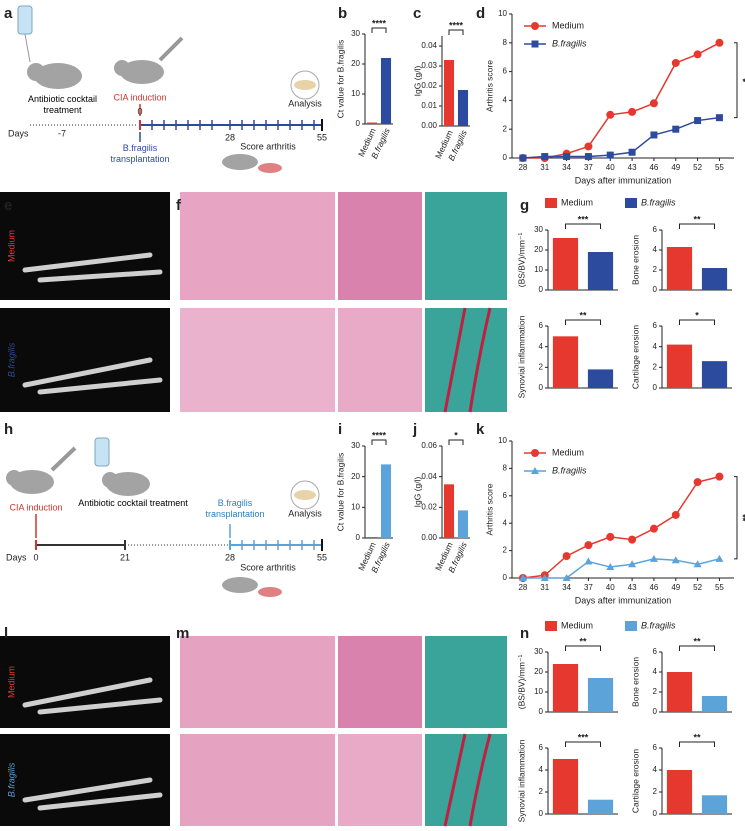 The height and width of the screenshot is (831, 745). What do you see at coordinates (521, 682) in the screenshot?
I see `y-axis-label: (BS/BV)/mm⁻¹` at bounding box center [521, 682].